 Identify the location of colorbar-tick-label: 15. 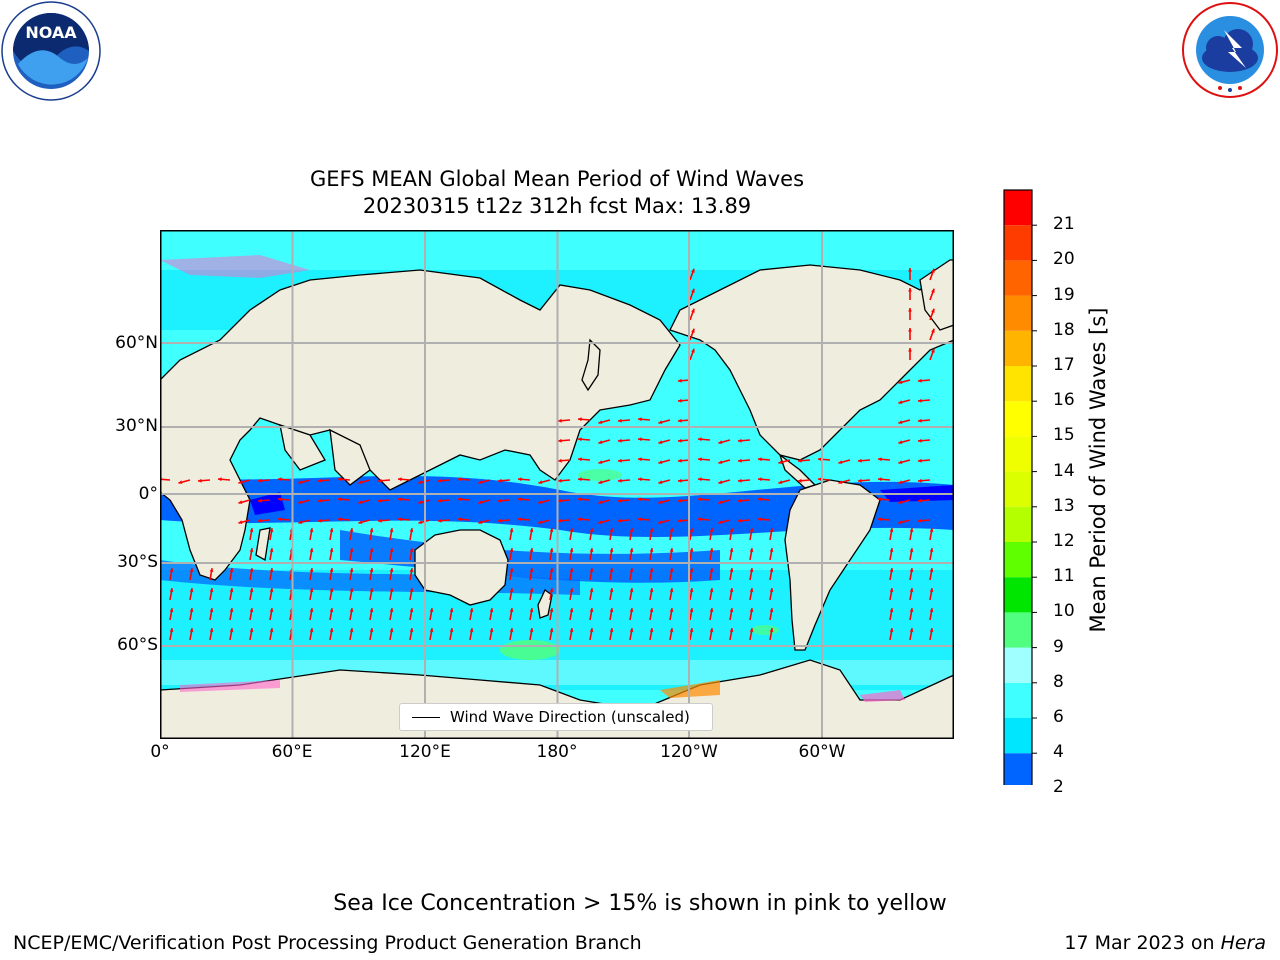
(1064, 435).